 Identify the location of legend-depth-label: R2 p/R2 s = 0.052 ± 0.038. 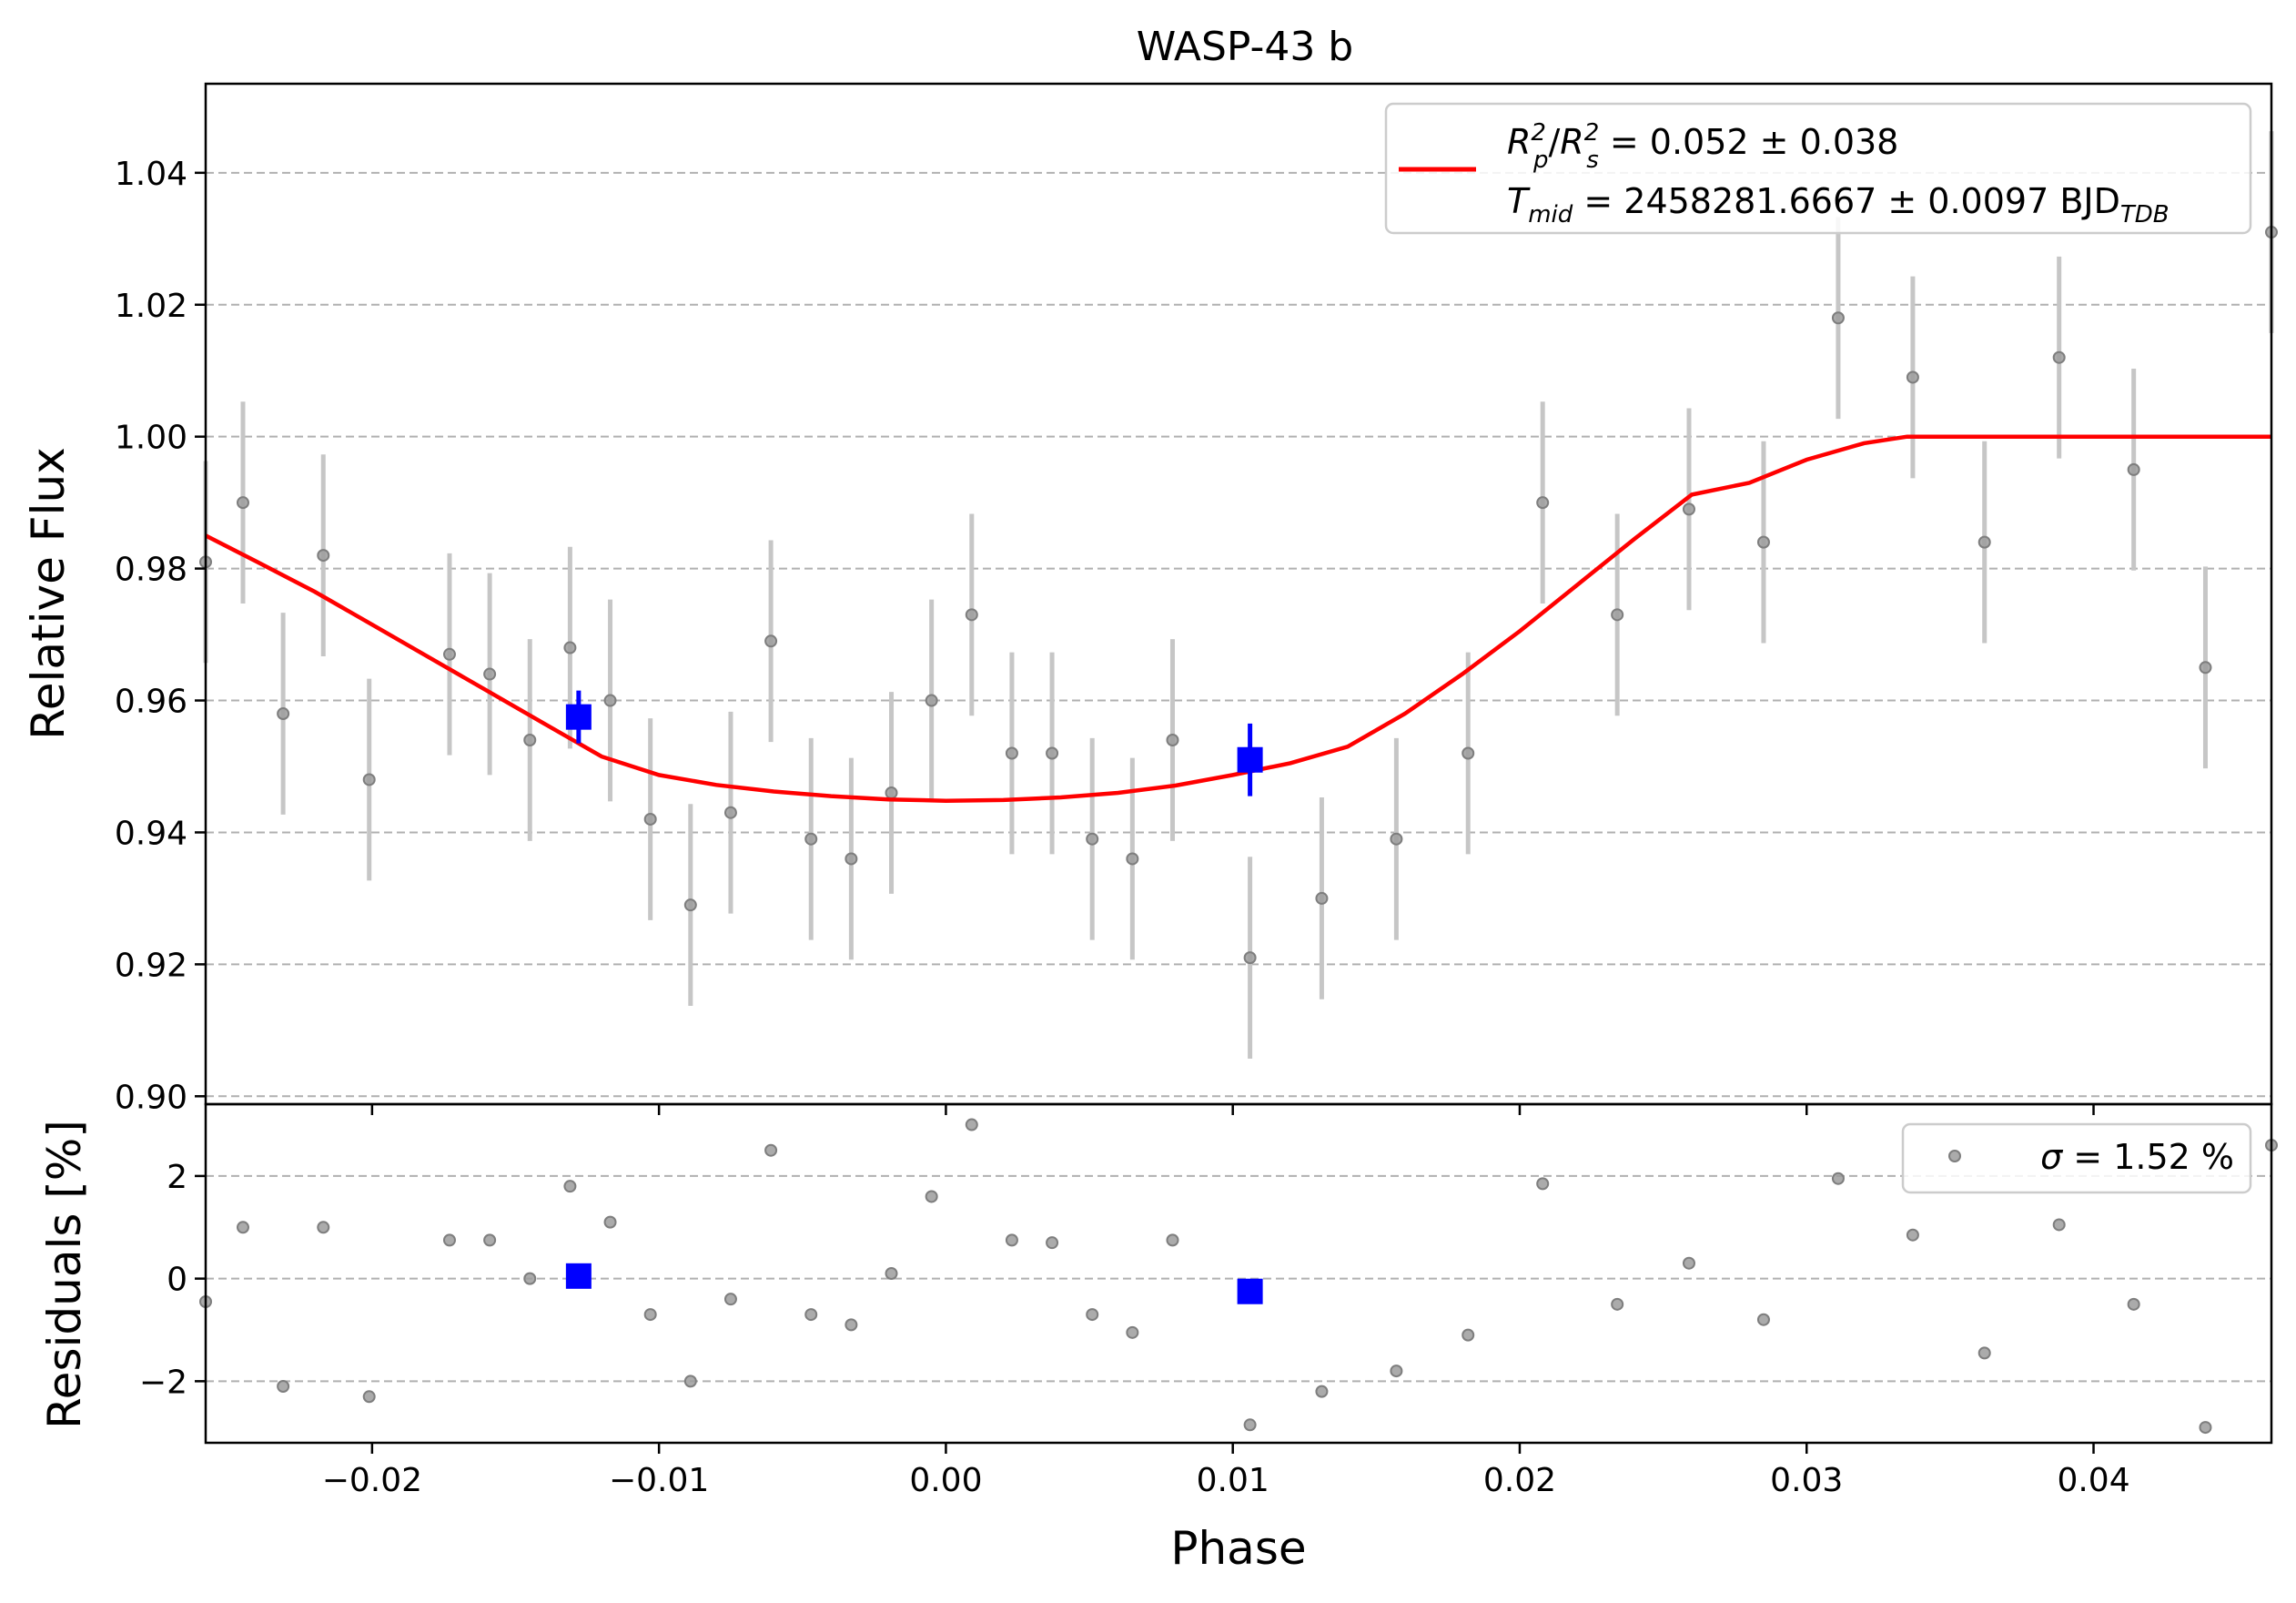
(1702, 146).